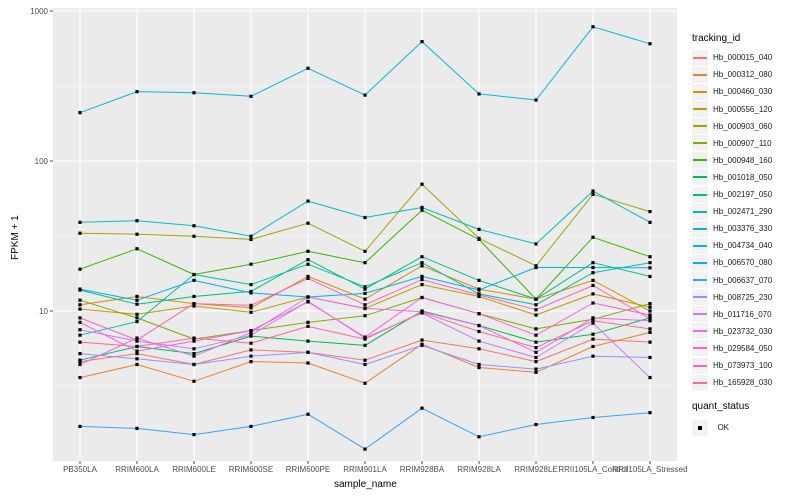 Image resolution: width=800 pixels, height=500 pixels. I want to click on x-tick-label-RRIM928BA: RRIM928BA, so click(422, 469).